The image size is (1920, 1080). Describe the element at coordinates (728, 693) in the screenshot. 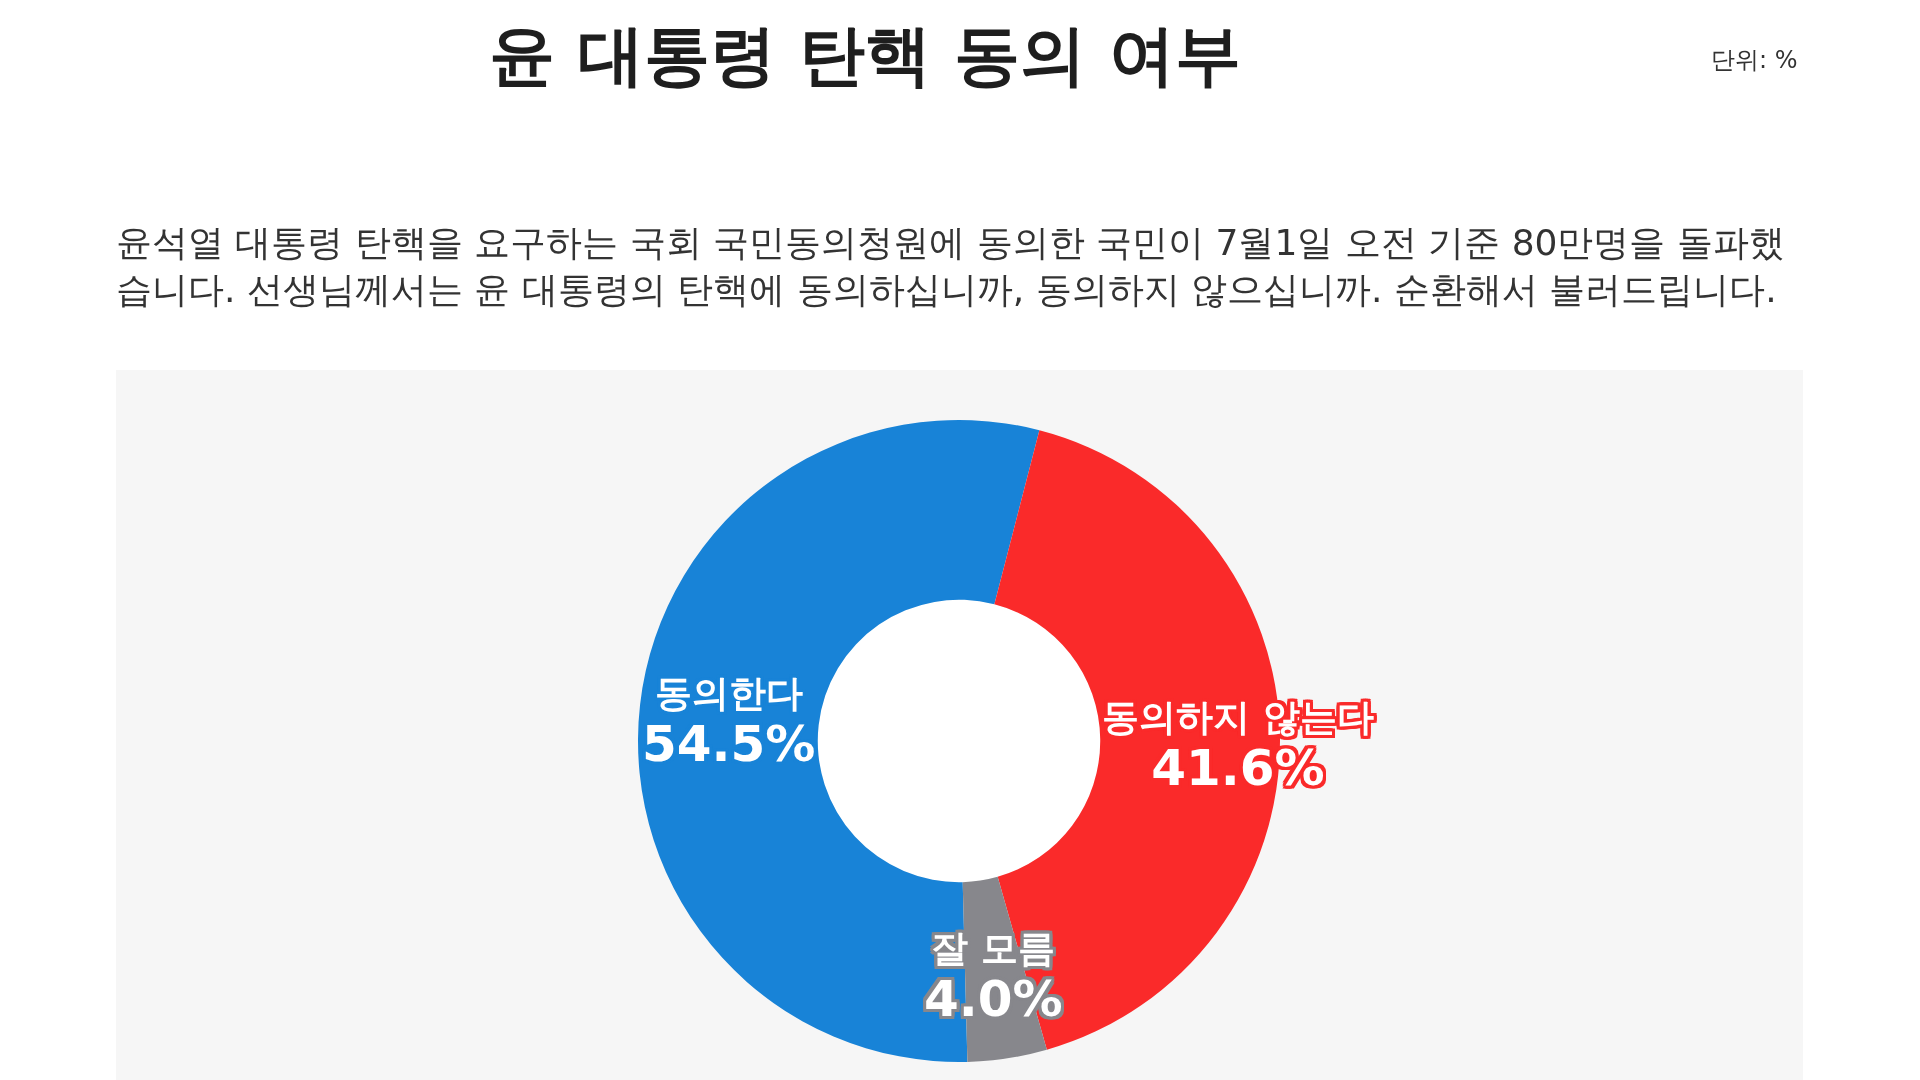

I see `slice-label: 동의한다` at that location.